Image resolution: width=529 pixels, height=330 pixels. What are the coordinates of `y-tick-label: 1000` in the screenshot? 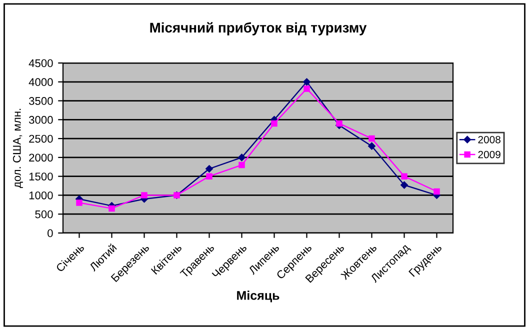 It's located at (41, 195).